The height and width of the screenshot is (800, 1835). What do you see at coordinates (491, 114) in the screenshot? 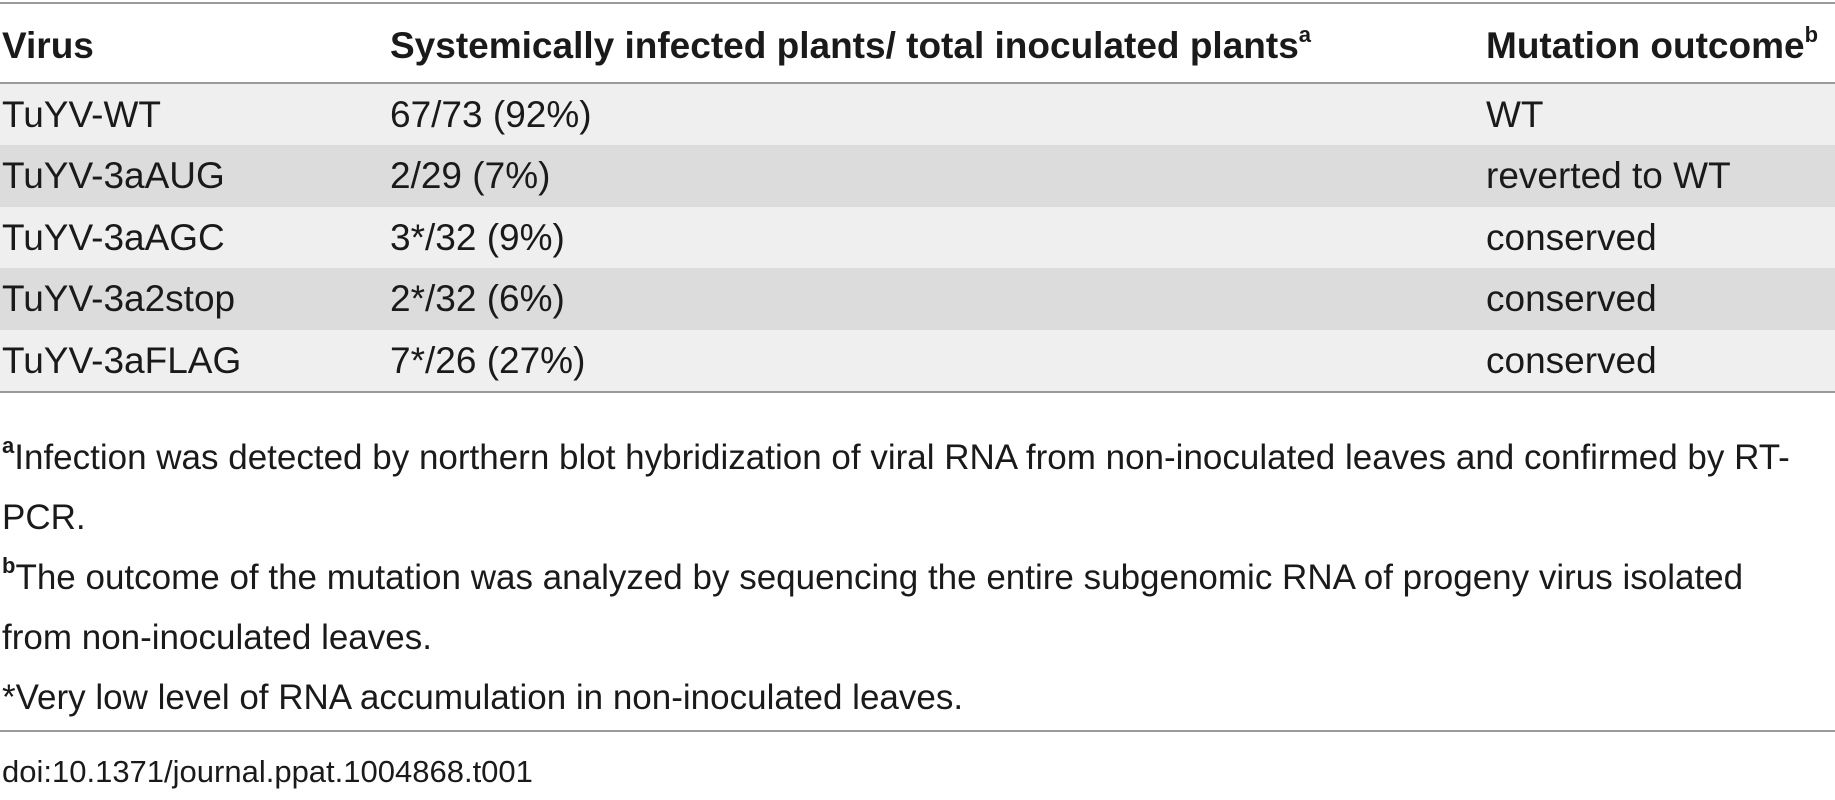
I see `cell-infected: 67/73 (92%)` at bounding box center [491, 114].